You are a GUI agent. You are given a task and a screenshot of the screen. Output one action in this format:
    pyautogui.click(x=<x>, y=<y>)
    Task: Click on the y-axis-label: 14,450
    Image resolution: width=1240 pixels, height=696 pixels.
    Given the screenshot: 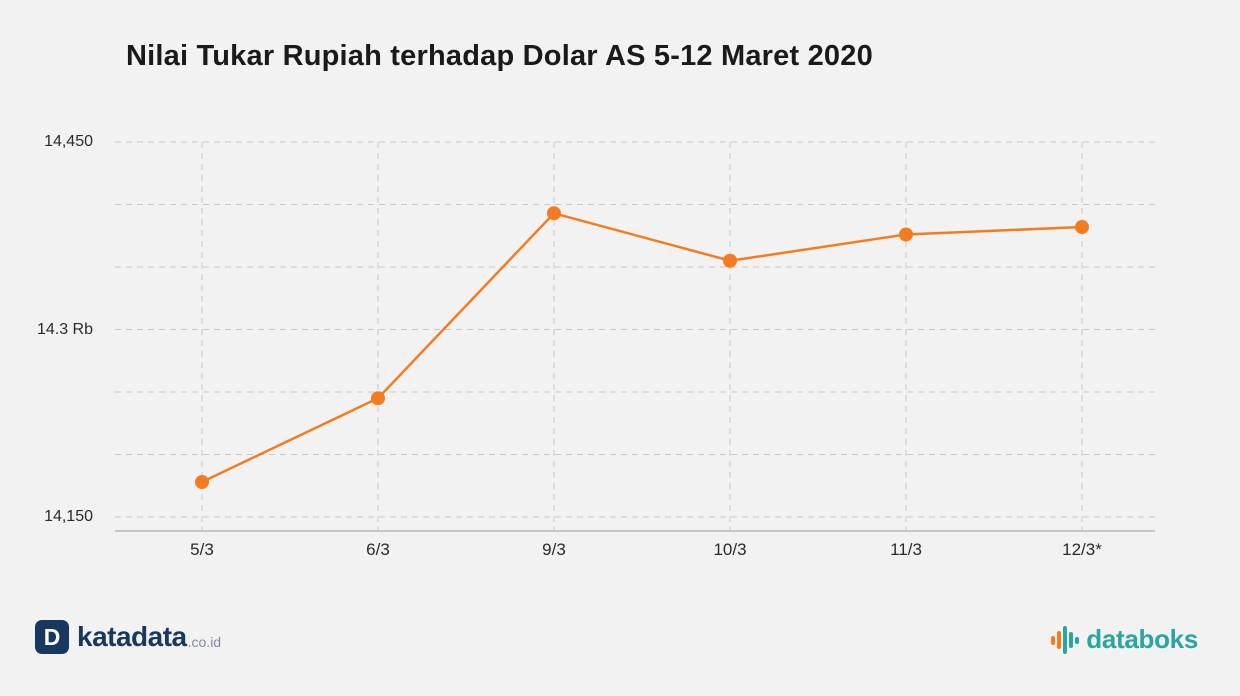 What is the action you would take?
    pyautogui.click(x=68, y=141)
    